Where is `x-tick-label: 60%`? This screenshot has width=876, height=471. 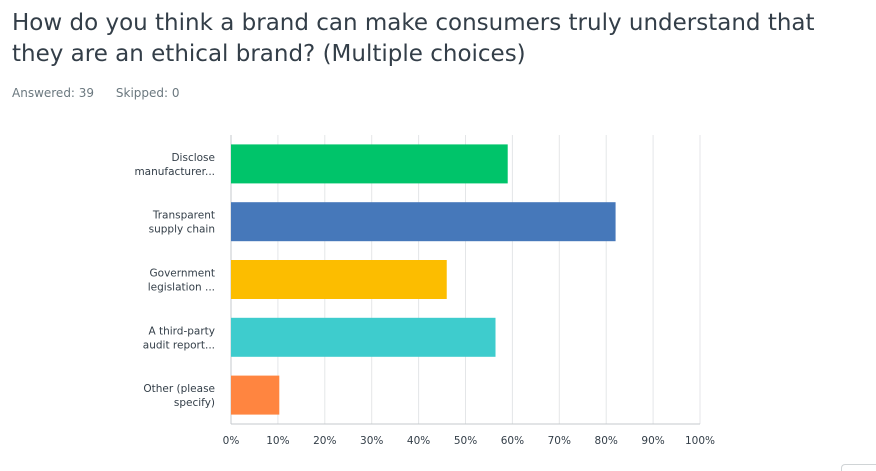
x-tick-label: 60% is located at coordinates (512, 441).